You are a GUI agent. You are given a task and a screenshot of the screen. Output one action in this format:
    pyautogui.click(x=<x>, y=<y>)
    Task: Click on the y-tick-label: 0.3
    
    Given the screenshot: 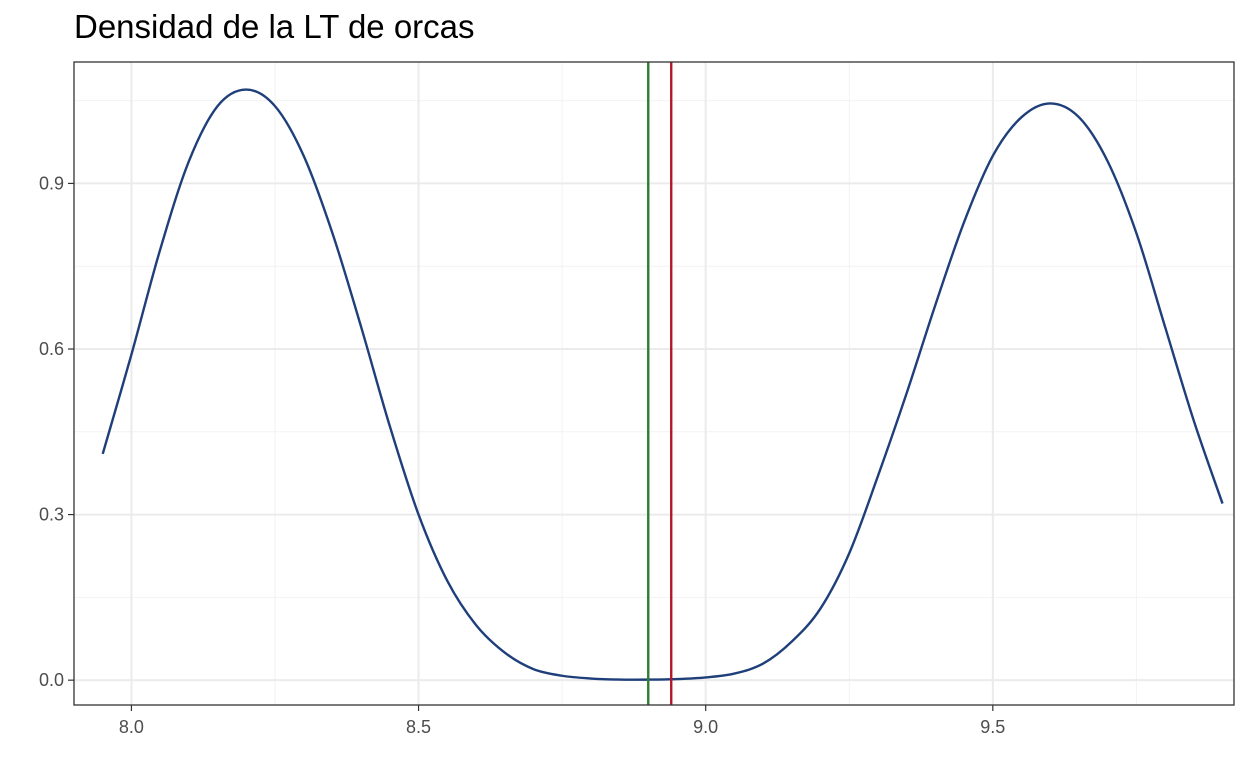 What is the action you would take?
    pyautogui.click(x=51, y=515)
    